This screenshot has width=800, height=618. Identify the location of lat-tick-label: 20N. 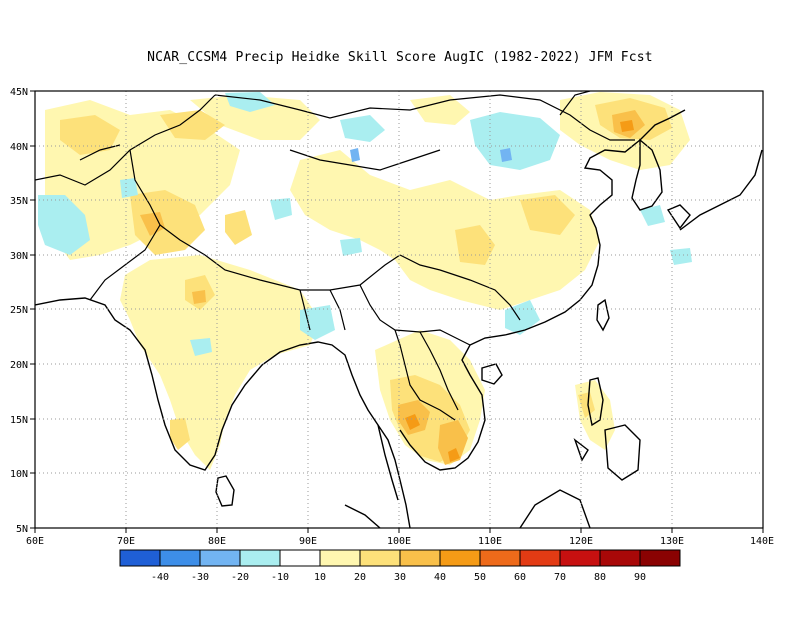
(19, 365).